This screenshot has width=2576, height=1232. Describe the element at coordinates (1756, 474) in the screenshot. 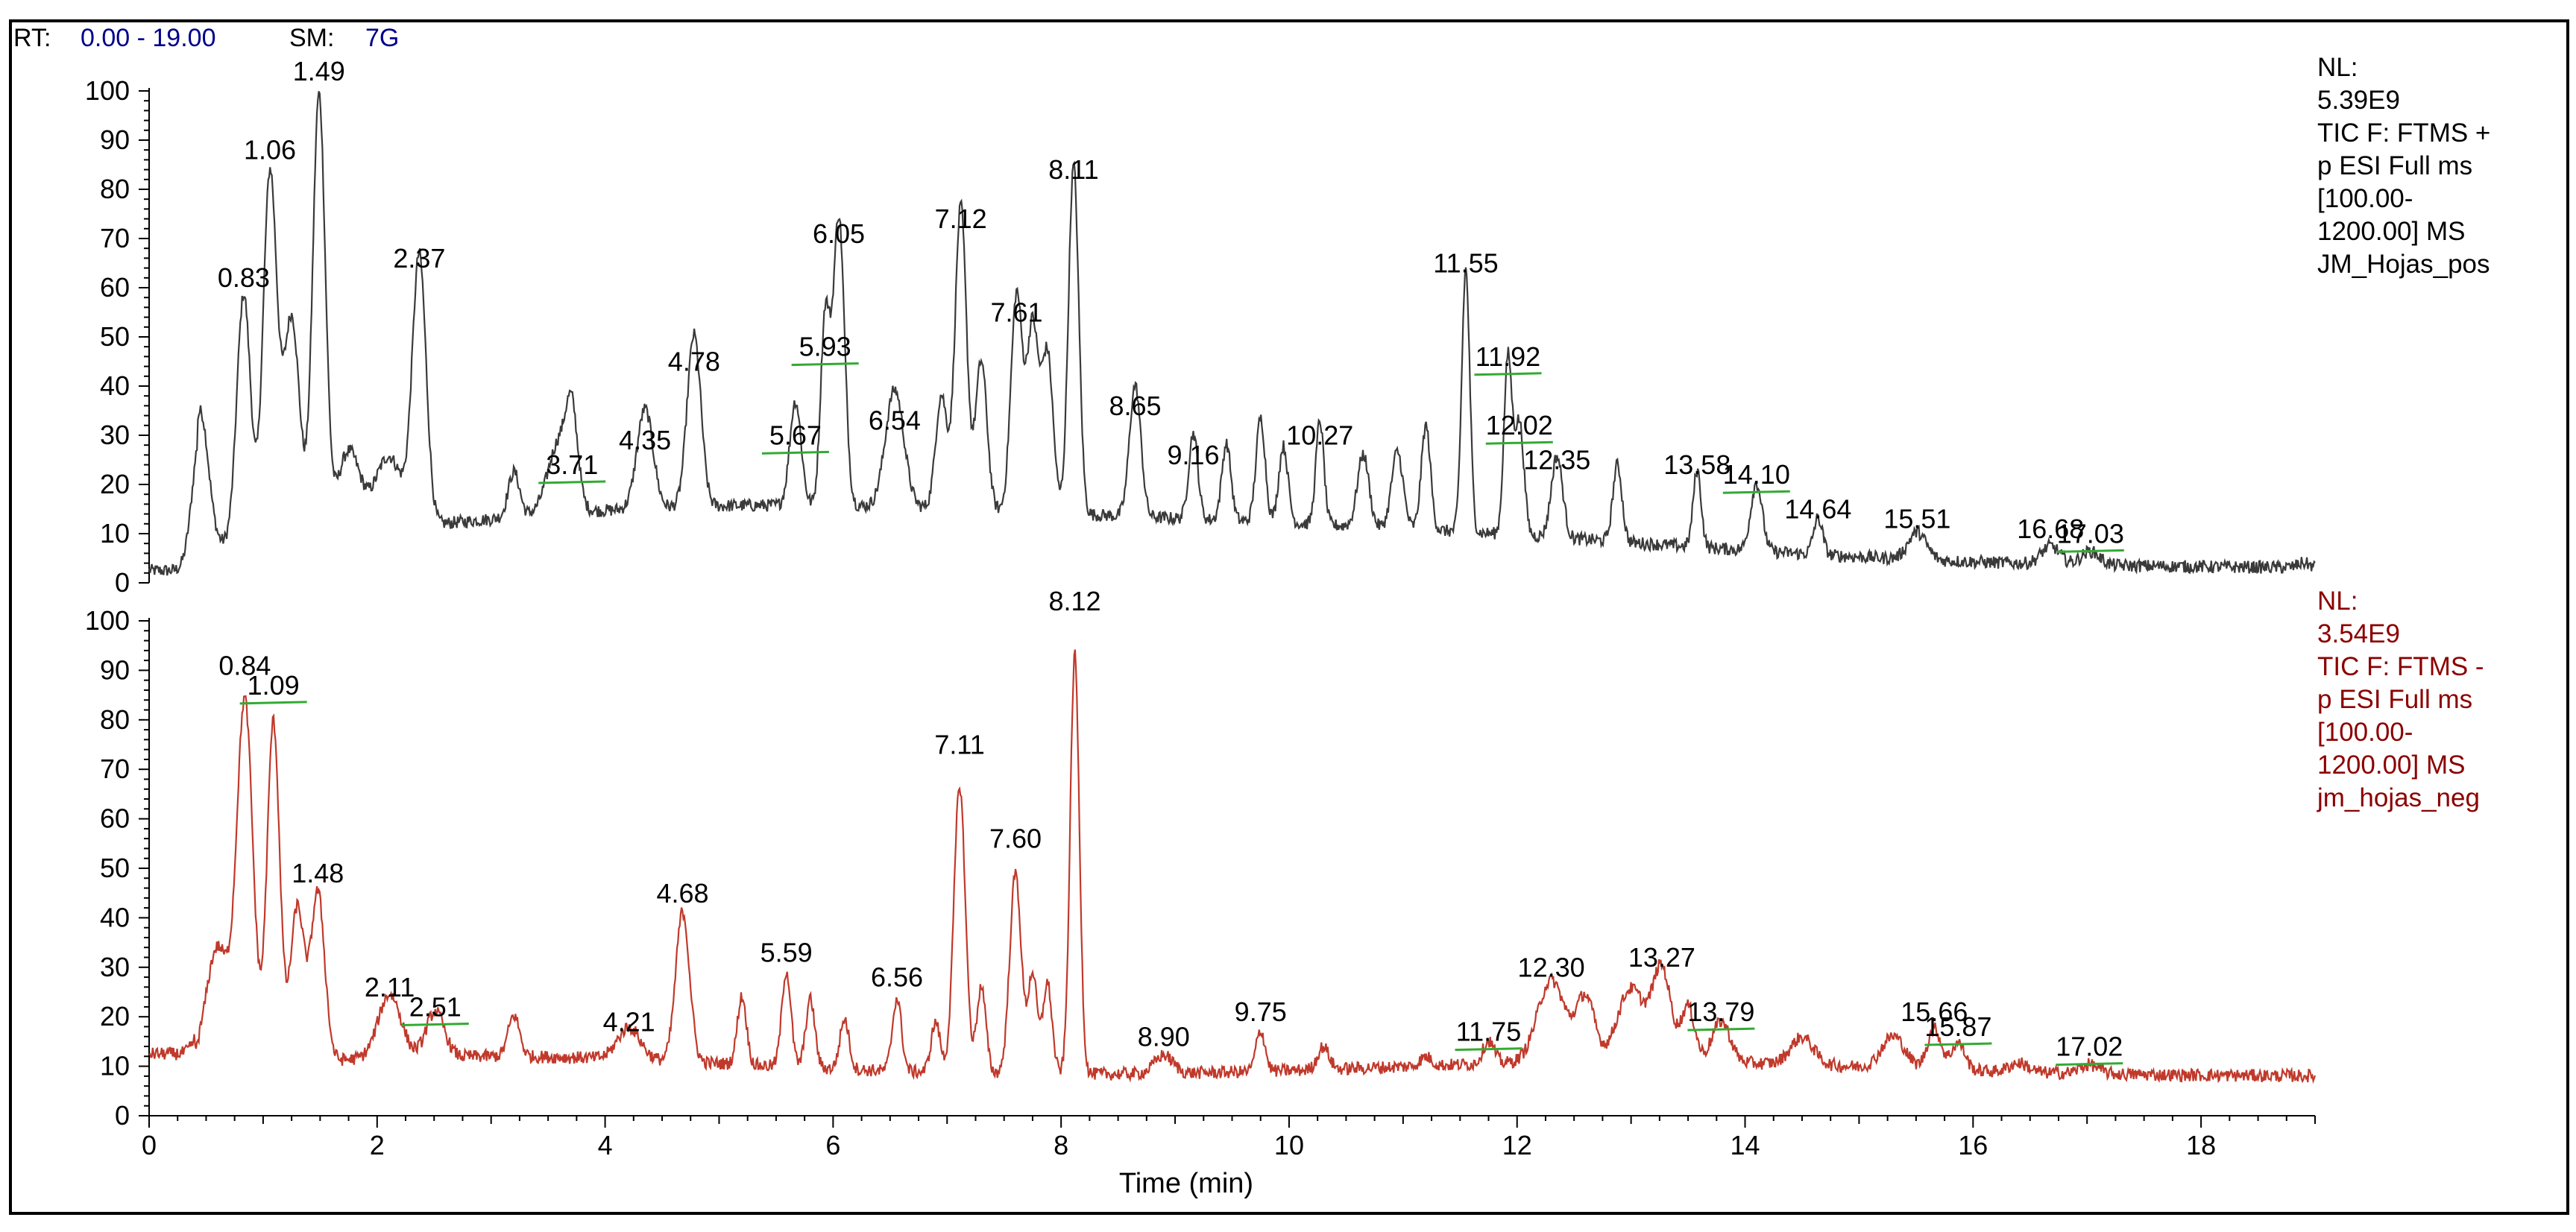

I see `peak-label: 14.10` at that location.